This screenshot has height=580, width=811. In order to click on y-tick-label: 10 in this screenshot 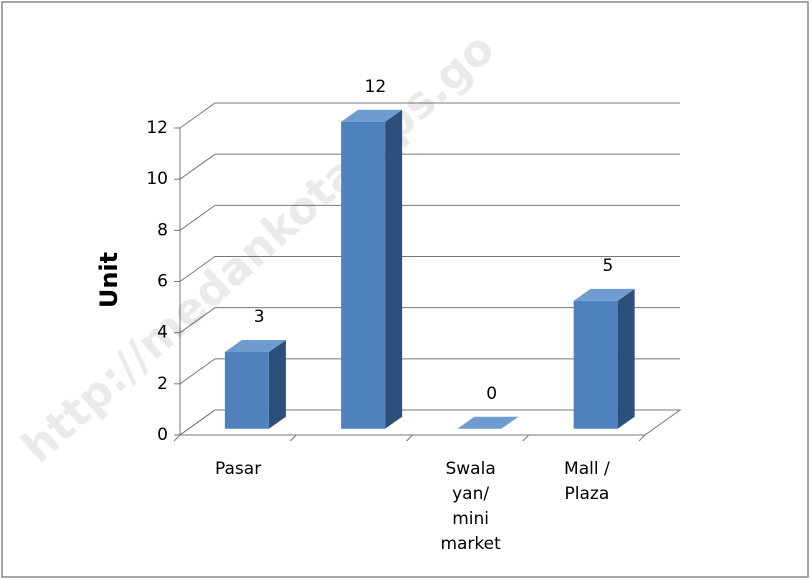, I will do `click(157, 179)`.